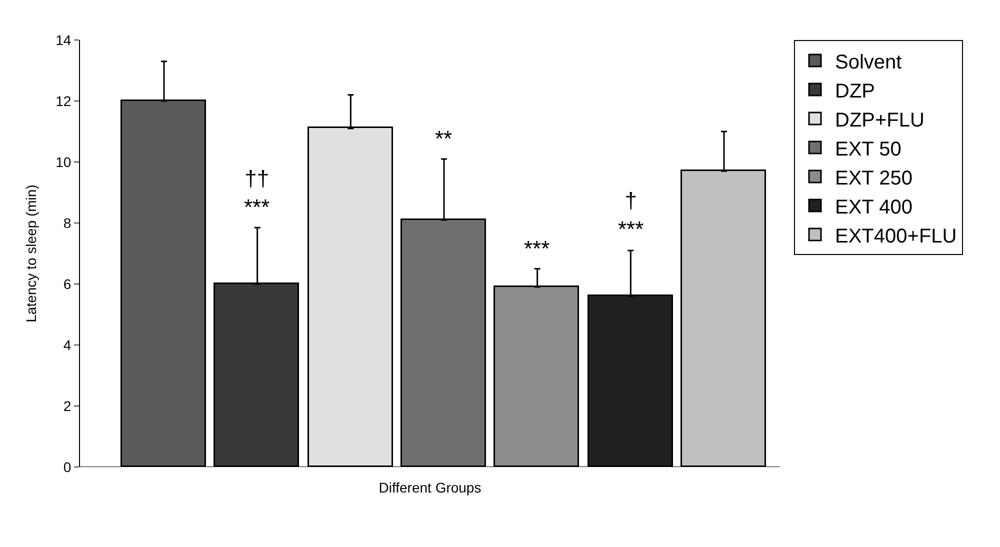 The height and width of the screenshot is (547, 1000). What do you see at coordinates (896, 236) in the screenshot?
I see `legend-label: EXT400+FLU` at bounding box center [896, 236].